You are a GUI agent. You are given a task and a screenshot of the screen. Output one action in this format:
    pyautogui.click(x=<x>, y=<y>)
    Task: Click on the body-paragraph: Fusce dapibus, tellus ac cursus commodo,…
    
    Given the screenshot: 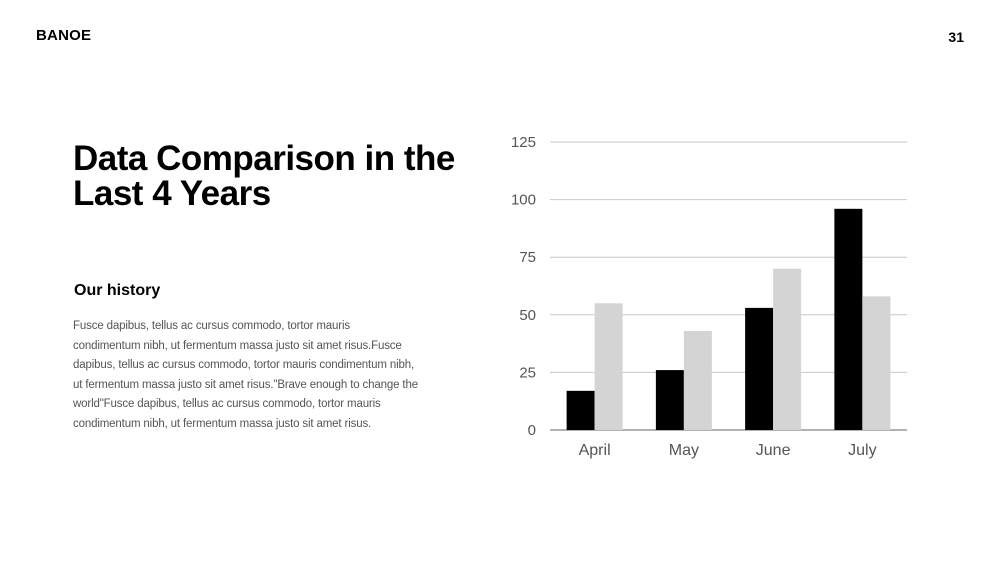 What is the action you would take?
    pyautogui.click(x=245, y=375)
    